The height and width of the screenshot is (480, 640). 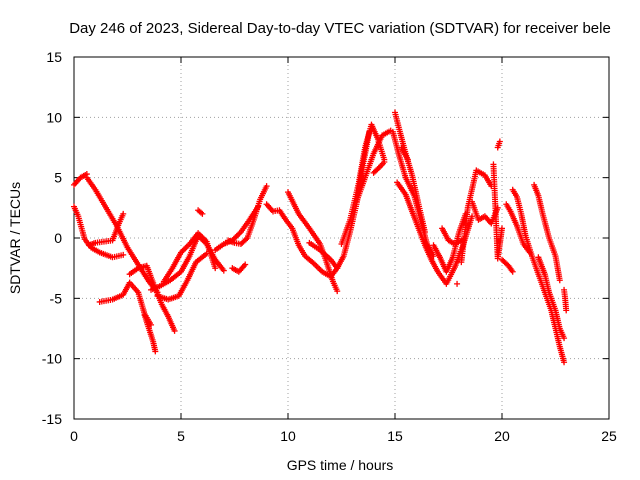 What do you see at coordinates (182, 276) in the screenshot?
I see `series-s9` at bounding box center [182, 276].